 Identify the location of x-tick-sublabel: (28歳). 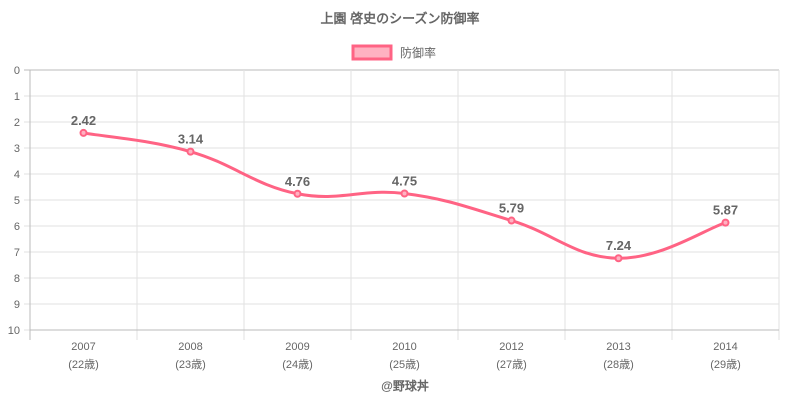
(618, 364).